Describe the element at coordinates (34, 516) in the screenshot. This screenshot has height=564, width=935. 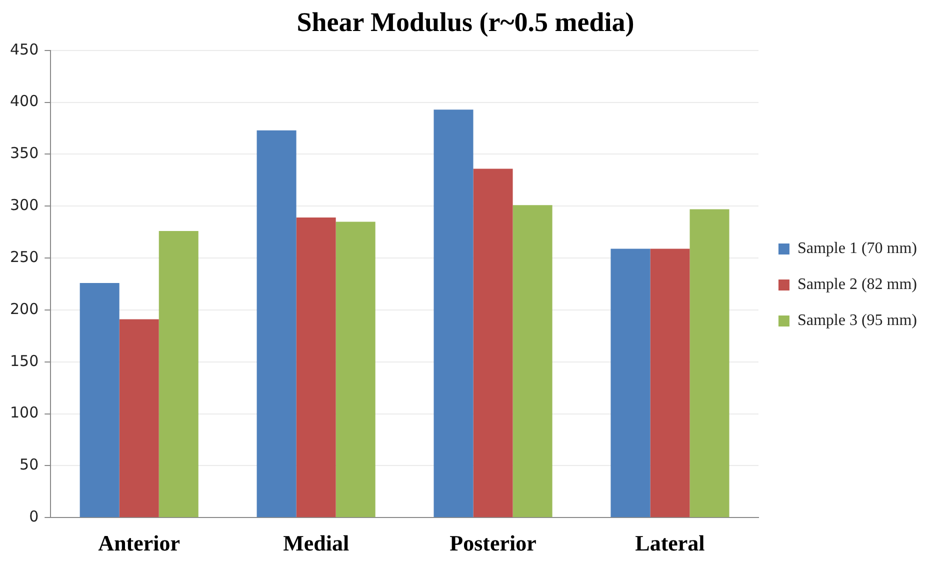
I see `y-tick-label: 0` at that location.